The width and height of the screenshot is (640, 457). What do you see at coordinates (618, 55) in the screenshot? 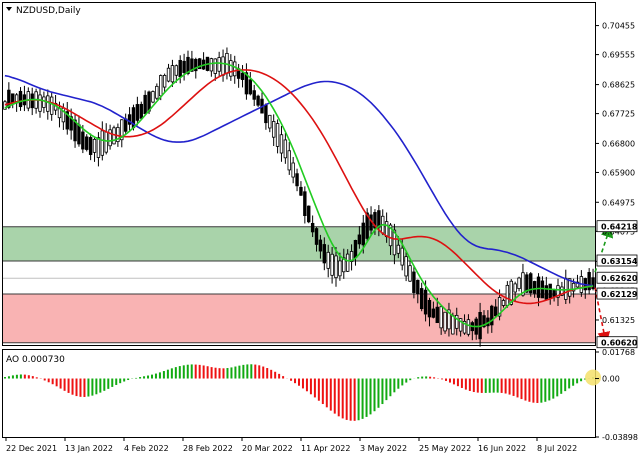
I see `price-tick-label: 0.69555` at bounding box center [618, 55].